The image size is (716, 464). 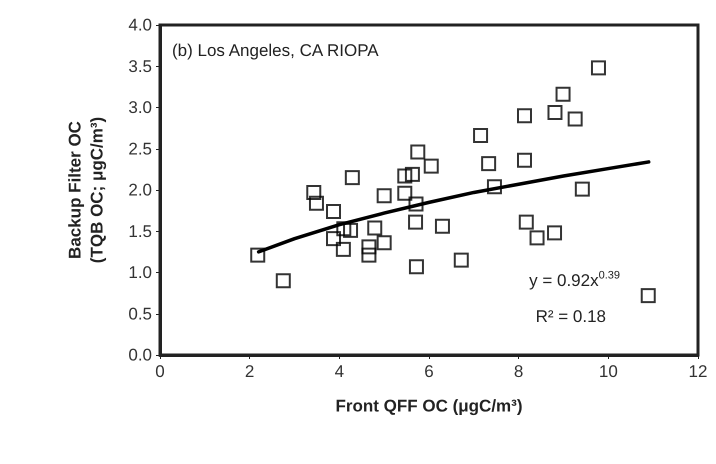 I want to click on x-tick-label: 12, so click(x=698, y=371).